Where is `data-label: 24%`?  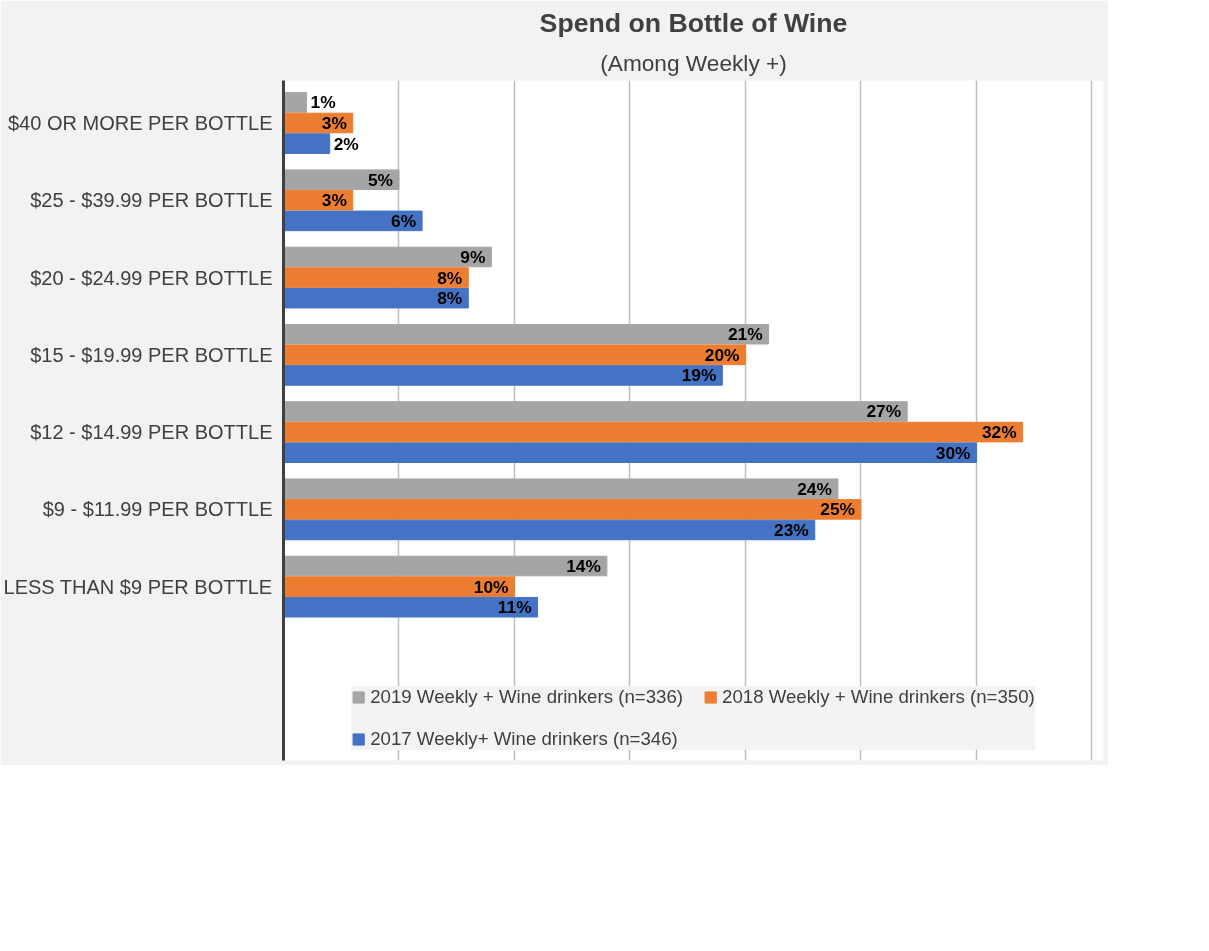
data-label: 24% is located at coordinates (814, 488).